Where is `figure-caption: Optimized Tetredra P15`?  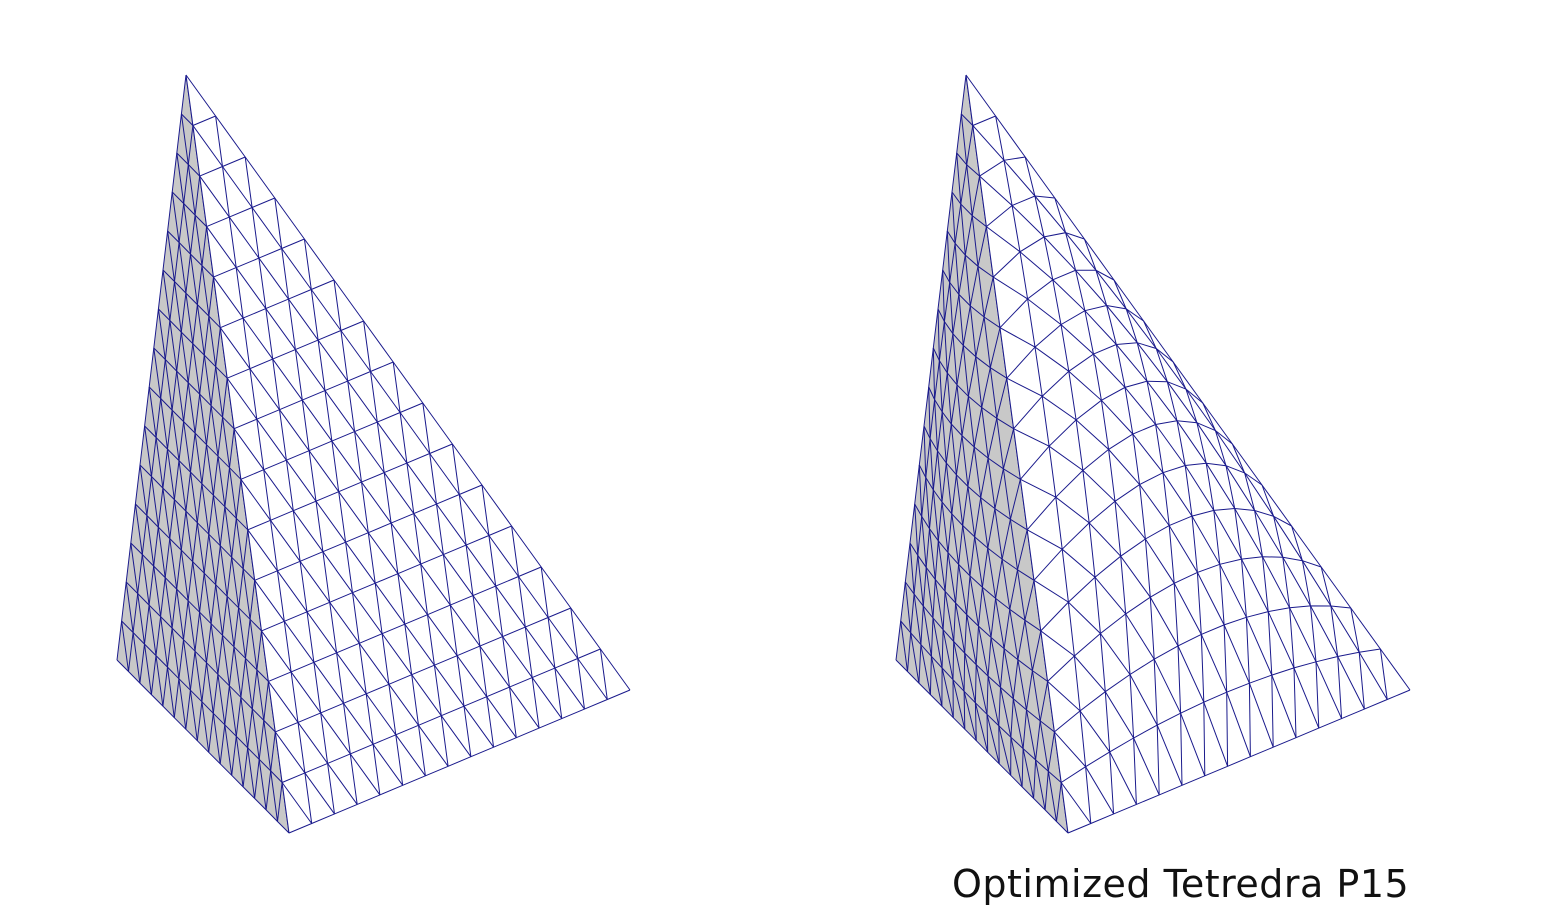
figure-caption: Optimized Tetredra P15 is located at coordinates (1180, 884).